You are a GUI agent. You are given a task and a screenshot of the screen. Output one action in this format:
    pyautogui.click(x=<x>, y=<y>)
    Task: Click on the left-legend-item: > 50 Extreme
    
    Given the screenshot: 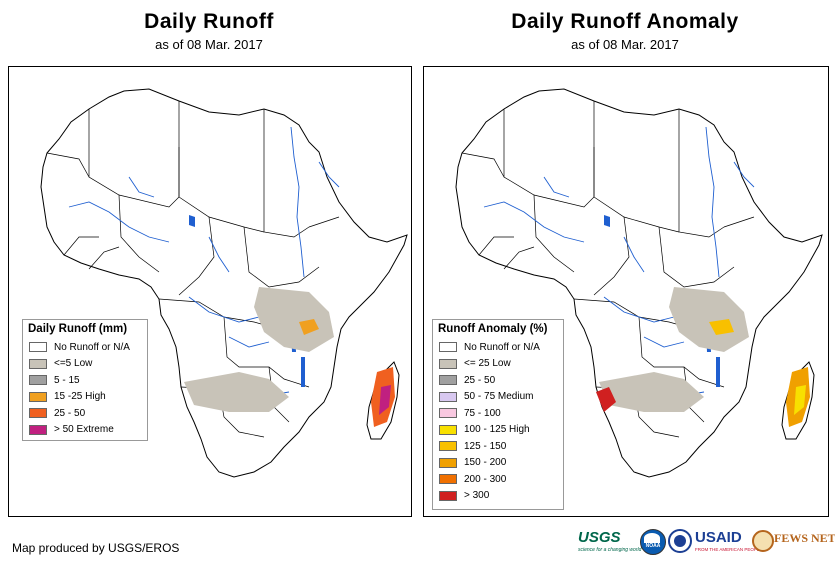 What is the action you would take?
    pyautogui.click(x=88, y=430)
    